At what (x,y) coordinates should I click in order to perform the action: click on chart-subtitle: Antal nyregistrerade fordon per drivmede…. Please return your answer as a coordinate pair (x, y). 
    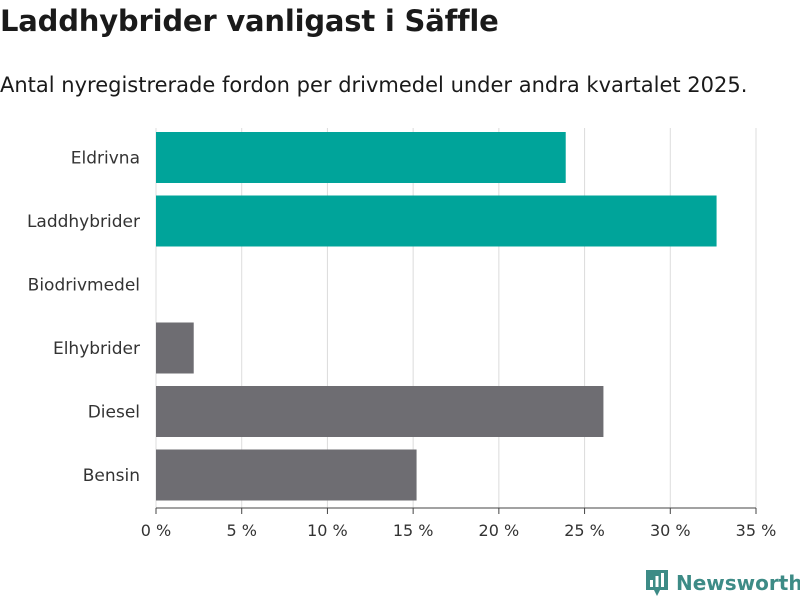
    Looking at the image, I should click on (374, 85).